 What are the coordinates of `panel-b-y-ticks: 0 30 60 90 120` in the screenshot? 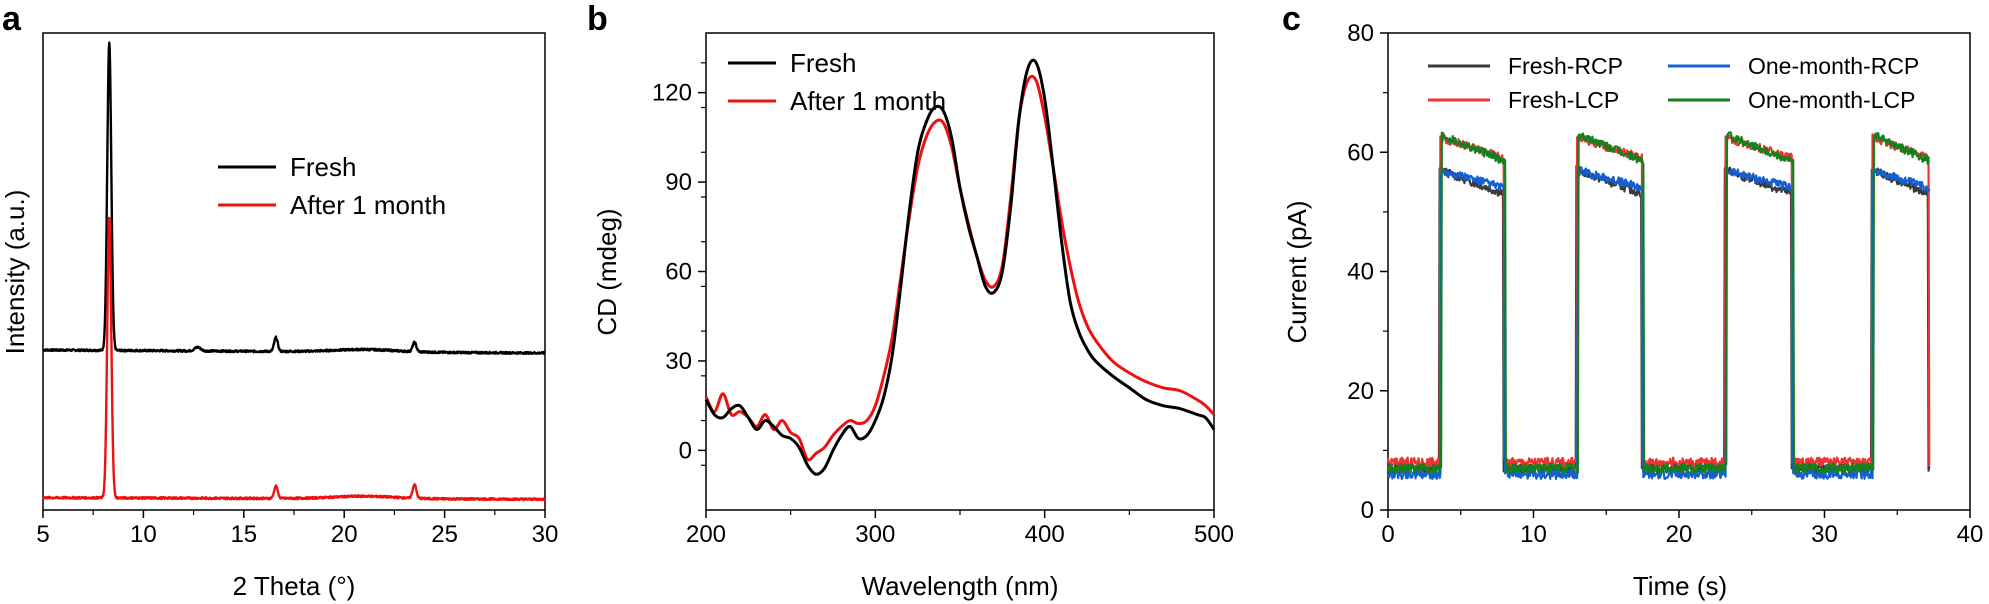 It's located at (679, 264).